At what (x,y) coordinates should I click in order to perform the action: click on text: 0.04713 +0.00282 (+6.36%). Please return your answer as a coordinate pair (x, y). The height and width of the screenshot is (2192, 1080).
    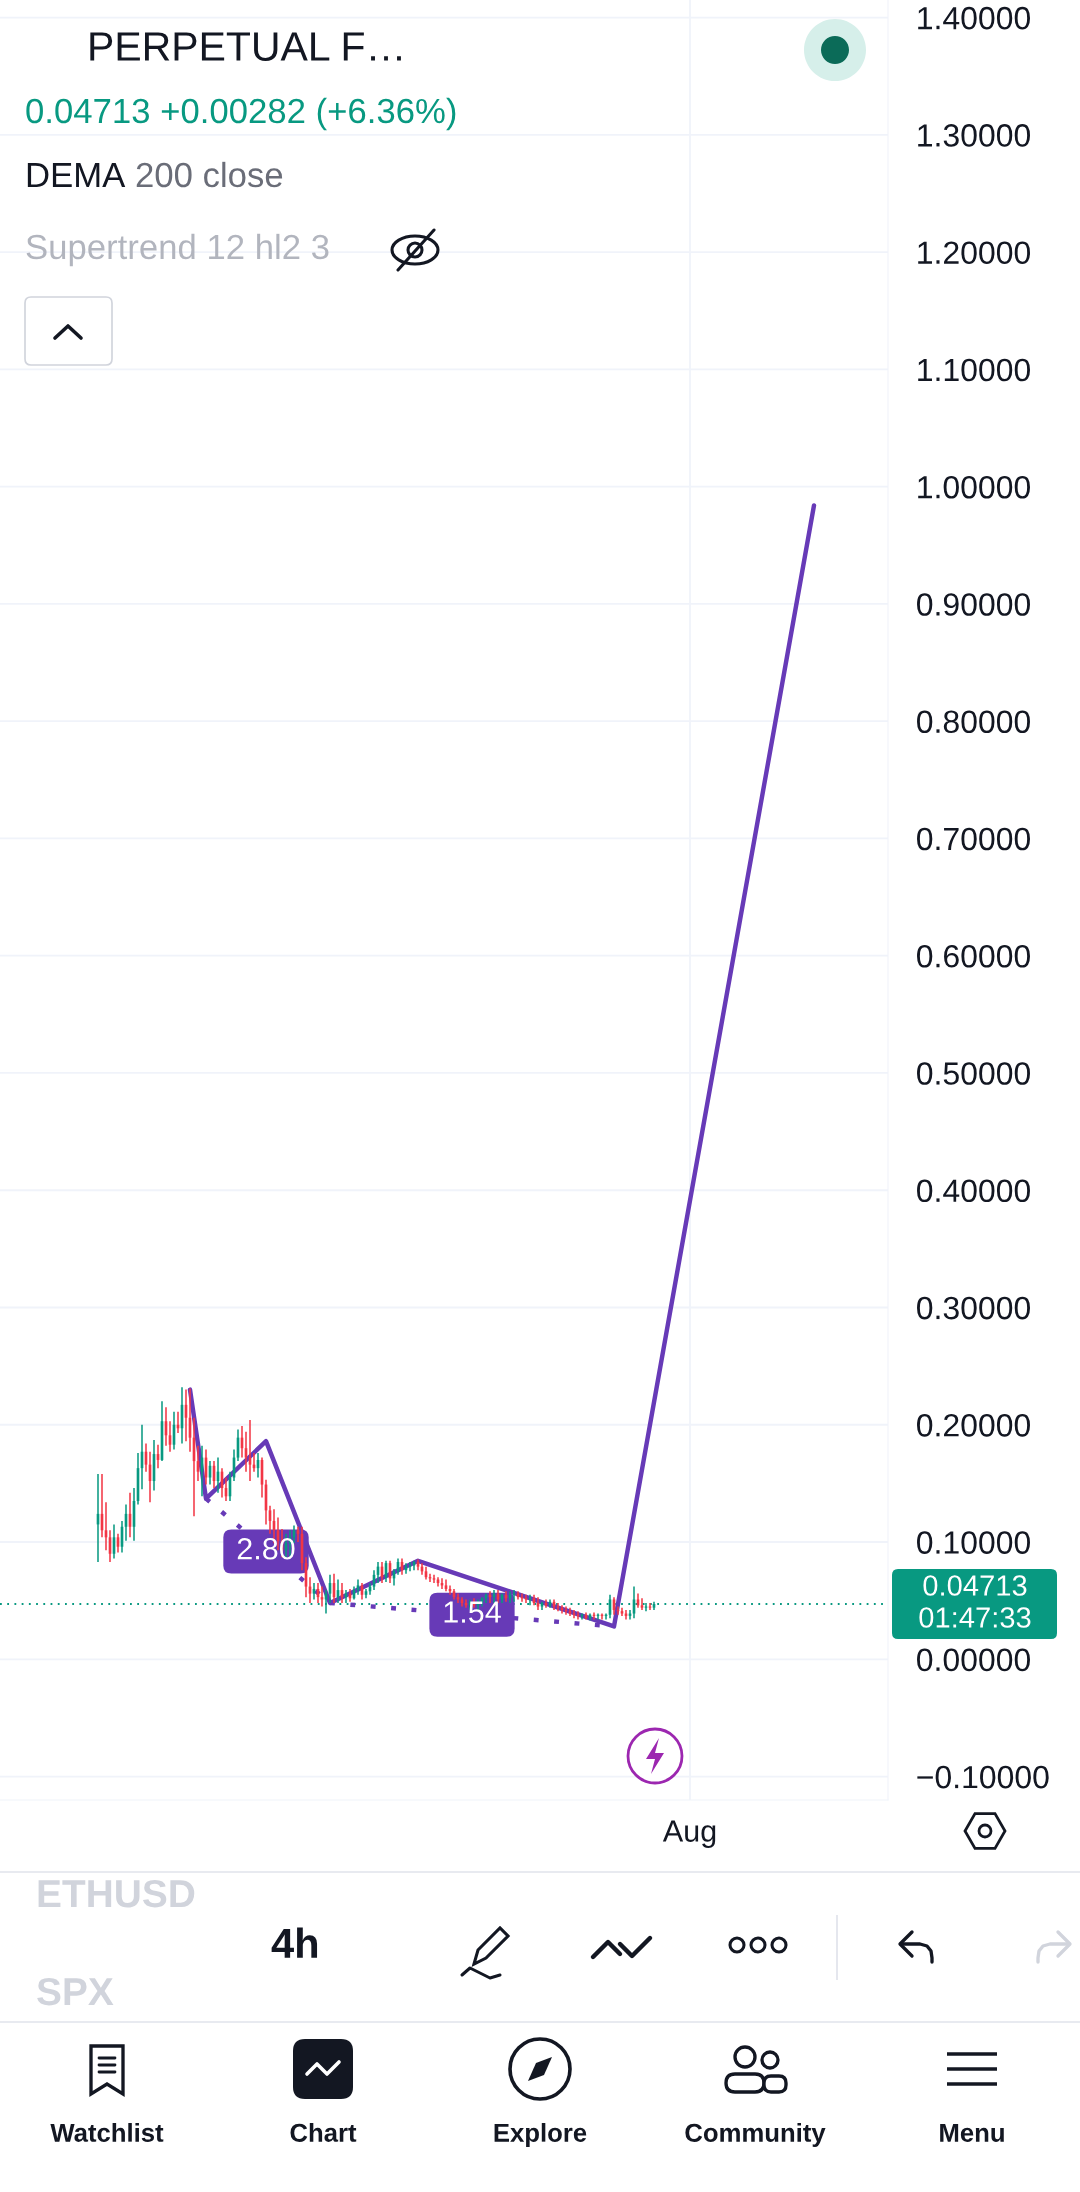
    Looking at the image, I should click on (241, 114).